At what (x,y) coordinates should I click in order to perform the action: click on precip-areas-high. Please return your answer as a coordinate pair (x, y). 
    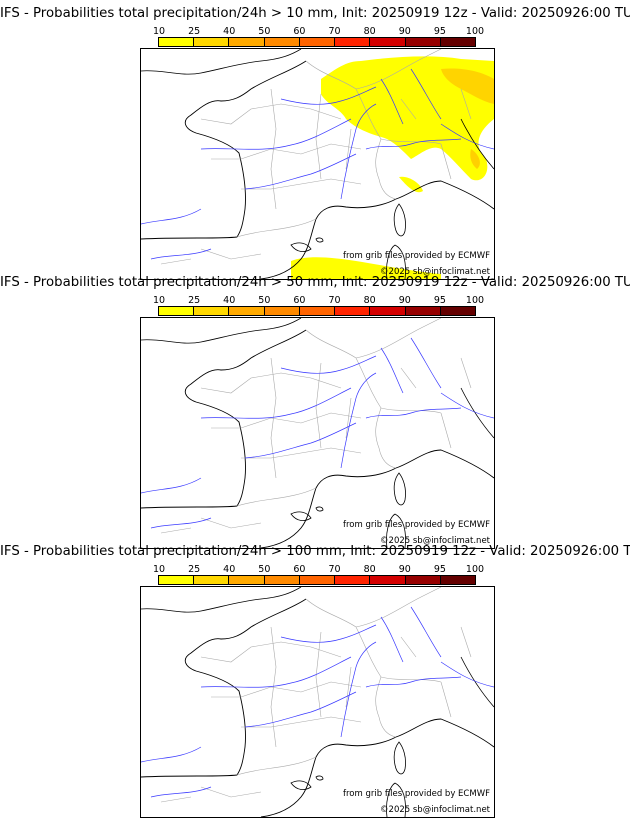
    Looking at the image, I should click on (467, 118).